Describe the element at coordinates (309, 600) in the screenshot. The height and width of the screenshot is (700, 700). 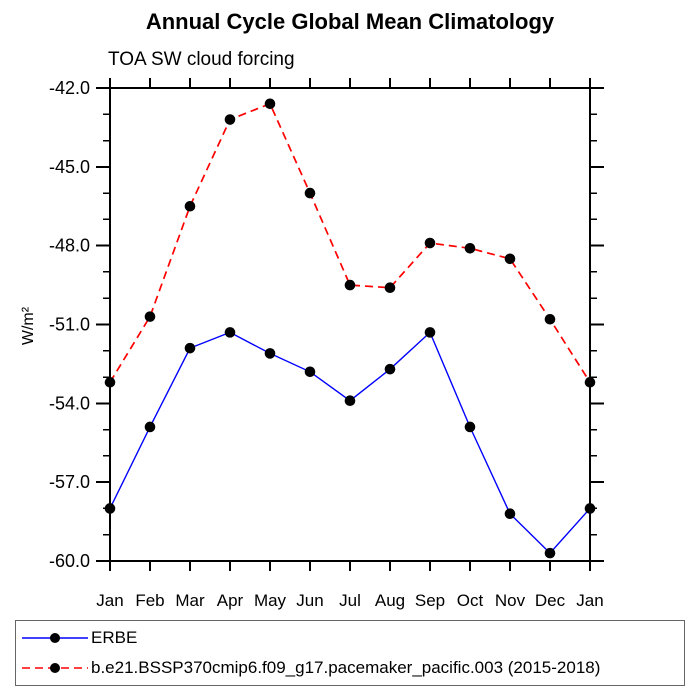
I see `x-tick-label: Jun` at that location.